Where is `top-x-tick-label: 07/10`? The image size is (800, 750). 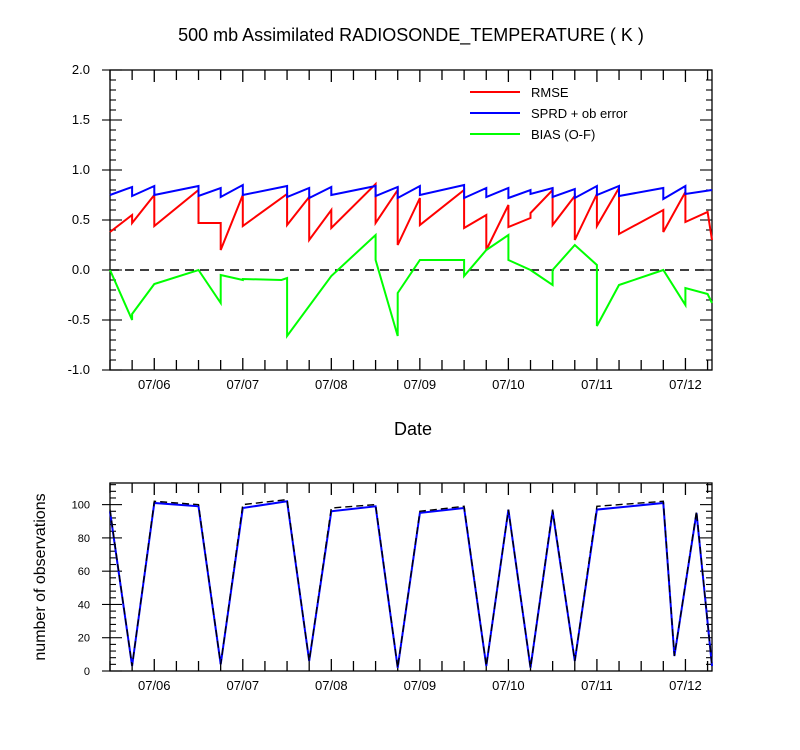
top-x-tick-label: 07/10 is located at coordinates (508, 384).